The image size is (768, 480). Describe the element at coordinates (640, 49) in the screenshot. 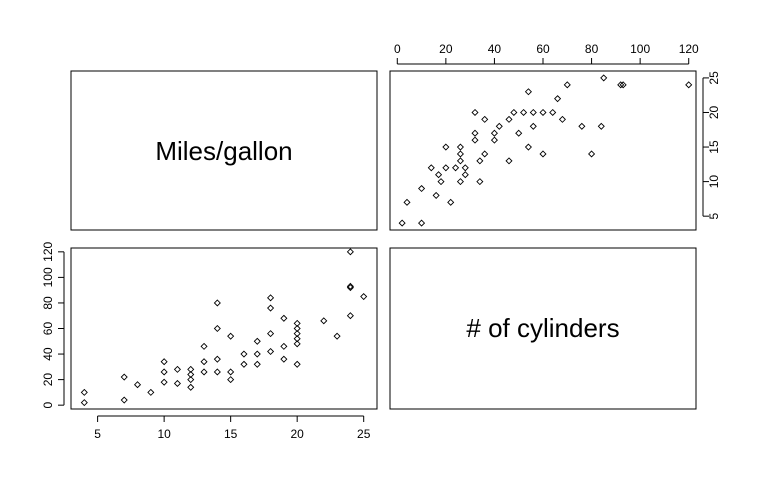

I see `tick-label-cyl-top: 100` at that location.